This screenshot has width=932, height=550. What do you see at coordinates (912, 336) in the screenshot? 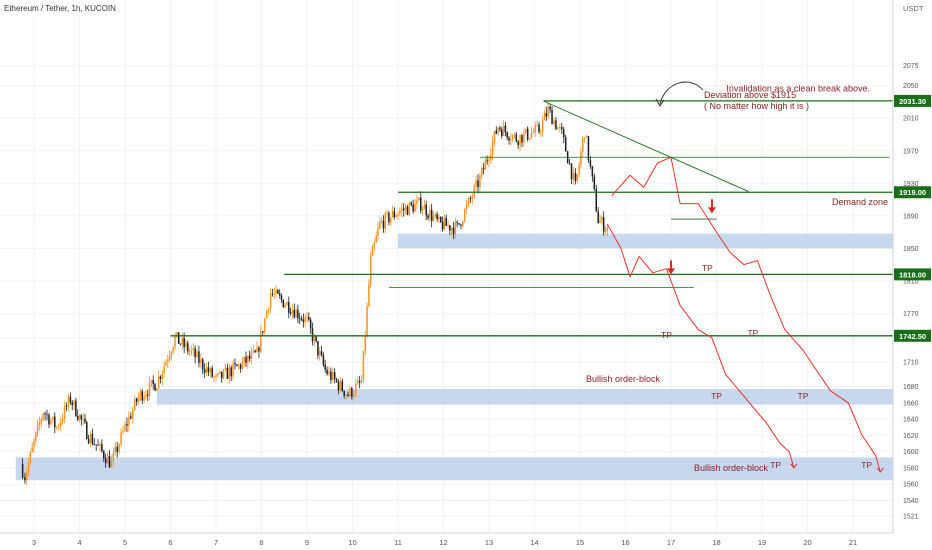
I see `price-tag-label: 1742.50` at bounding box center [912, 336].